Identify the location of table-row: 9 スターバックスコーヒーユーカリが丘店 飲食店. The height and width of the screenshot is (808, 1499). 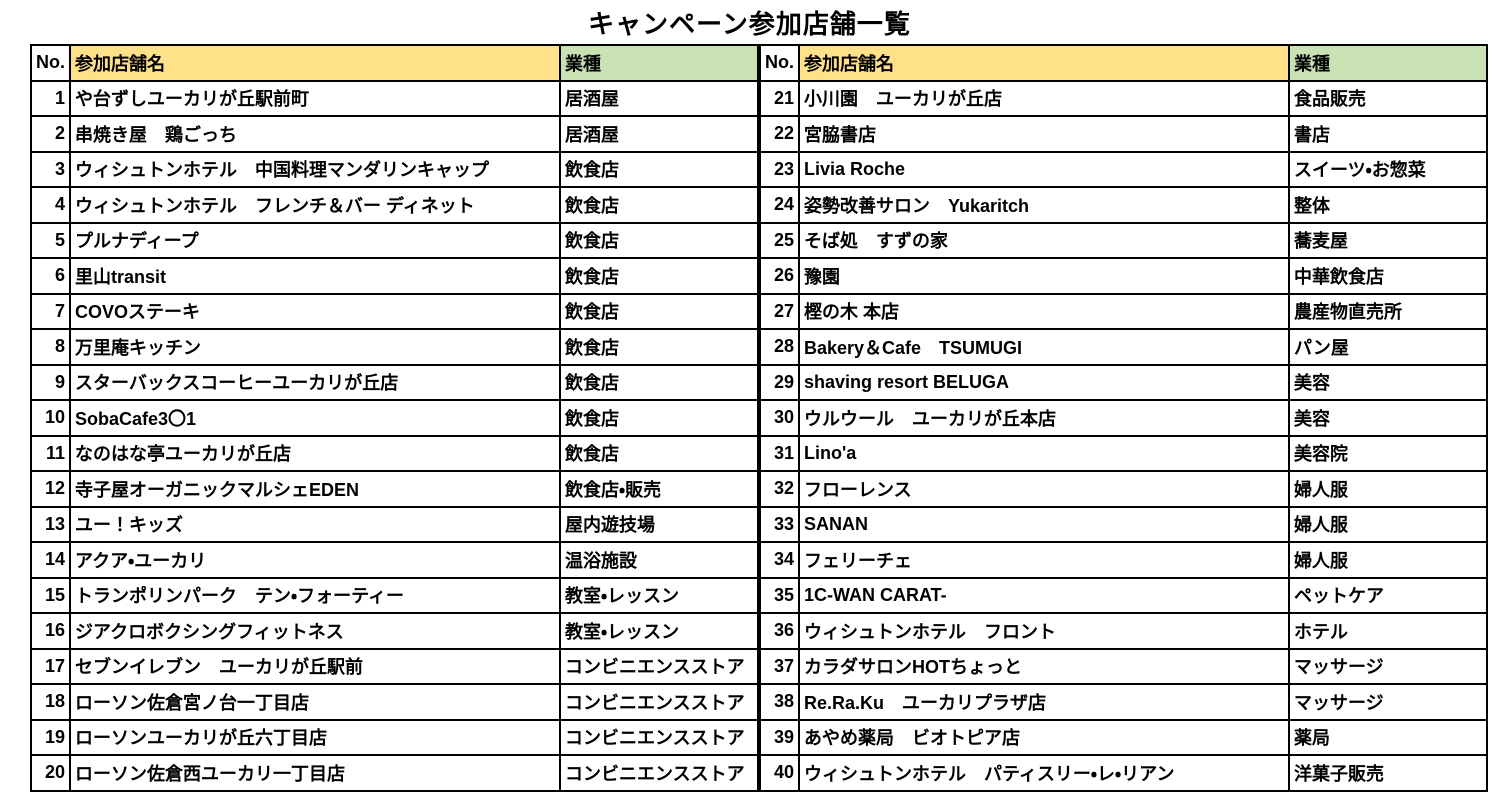
(394, 382).